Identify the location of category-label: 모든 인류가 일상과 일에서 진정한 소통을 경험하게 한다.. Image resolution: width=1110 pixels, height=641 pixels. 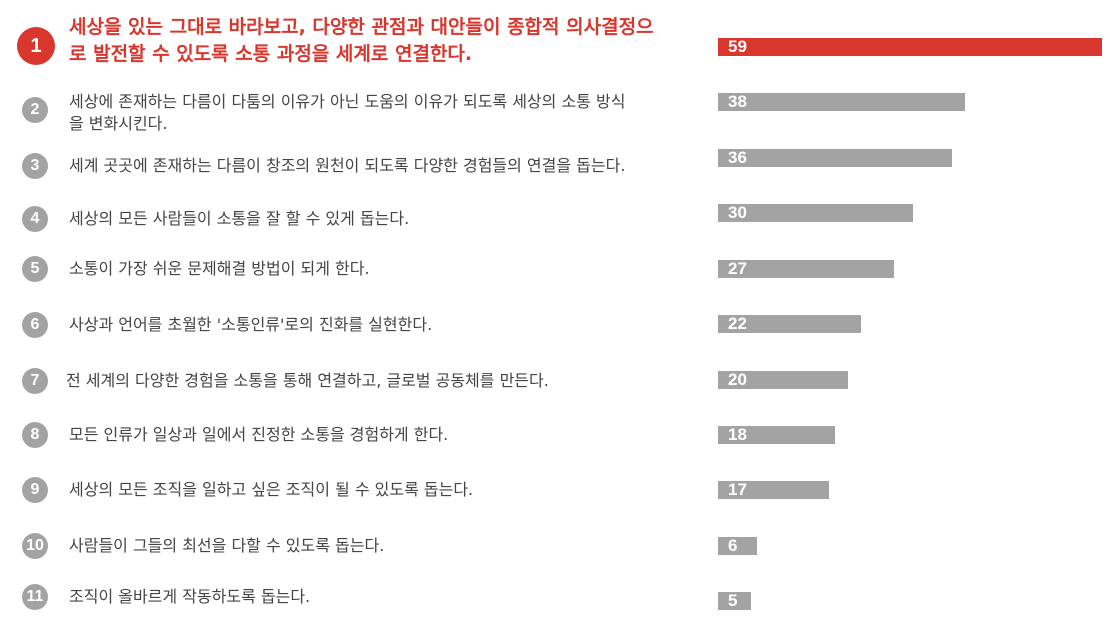
(259, 434).